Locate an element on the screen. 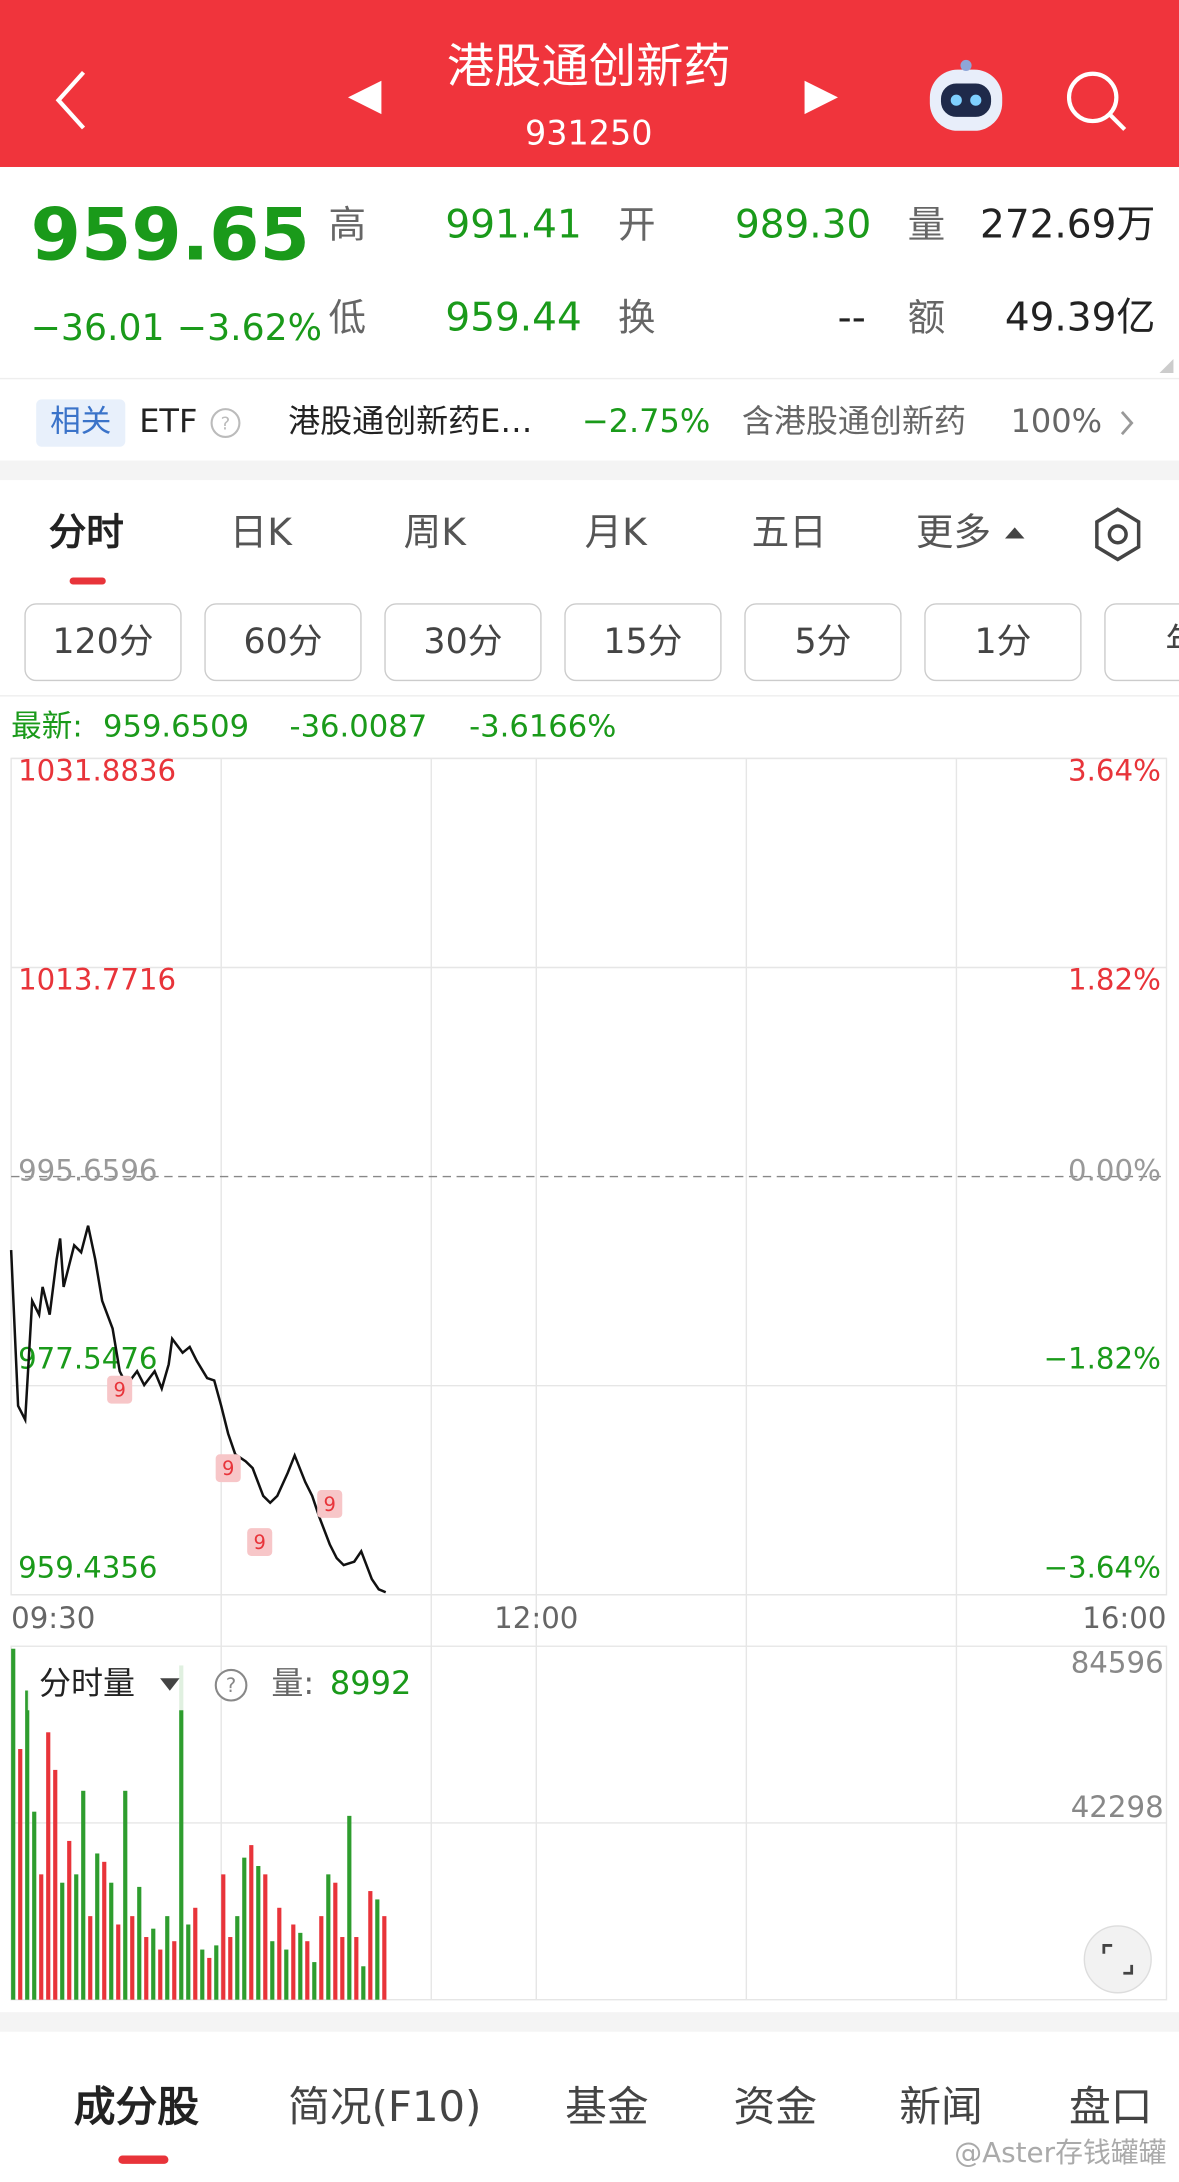  prev-button is located at coordinates (364, 97).